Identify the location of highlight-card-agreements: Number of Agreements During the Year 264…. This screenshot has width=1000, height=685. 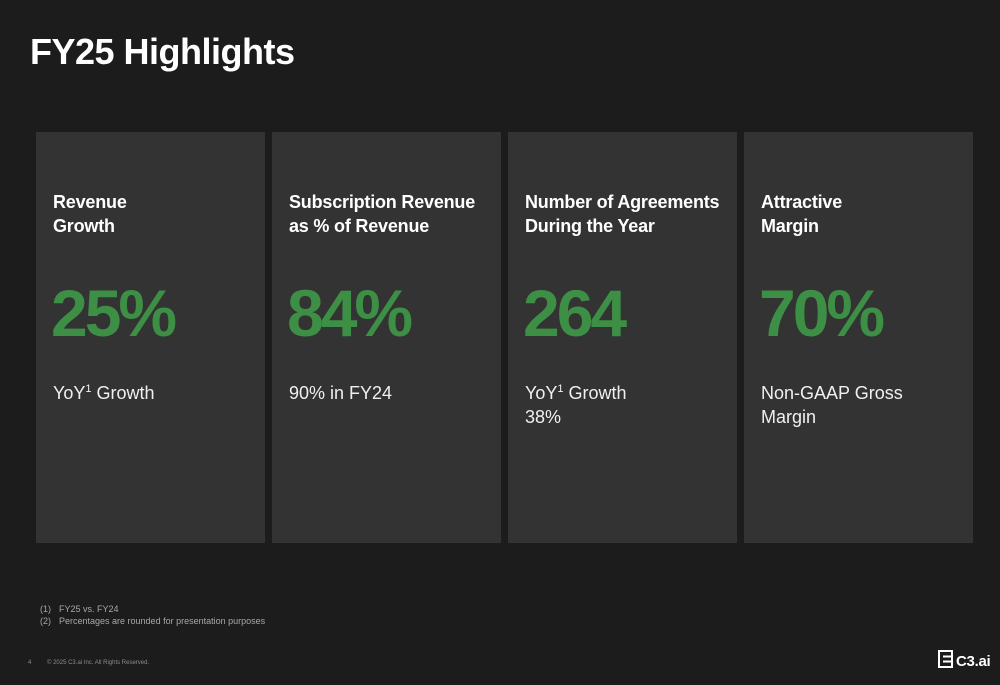
(622, 337).